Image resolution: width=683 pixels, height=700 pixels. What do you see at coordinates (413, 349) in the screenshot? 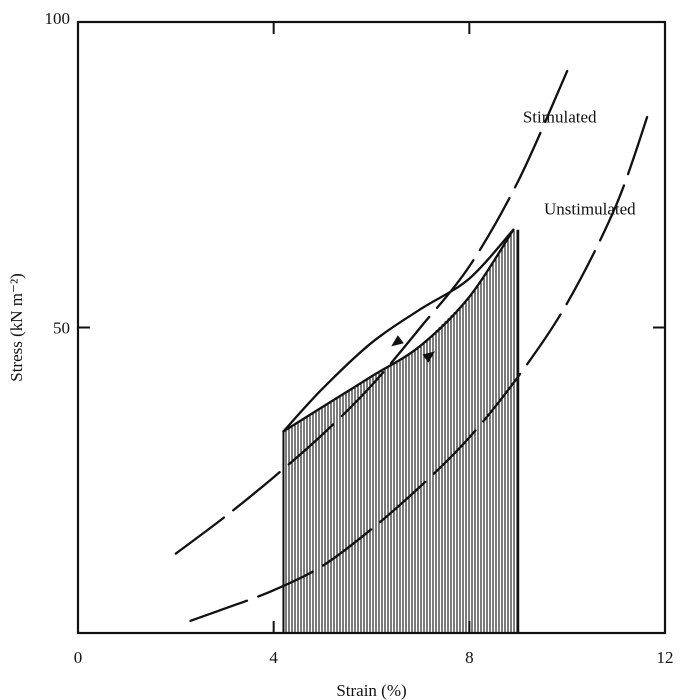
I see `direction-arrows` at bounding box center [413, 349].